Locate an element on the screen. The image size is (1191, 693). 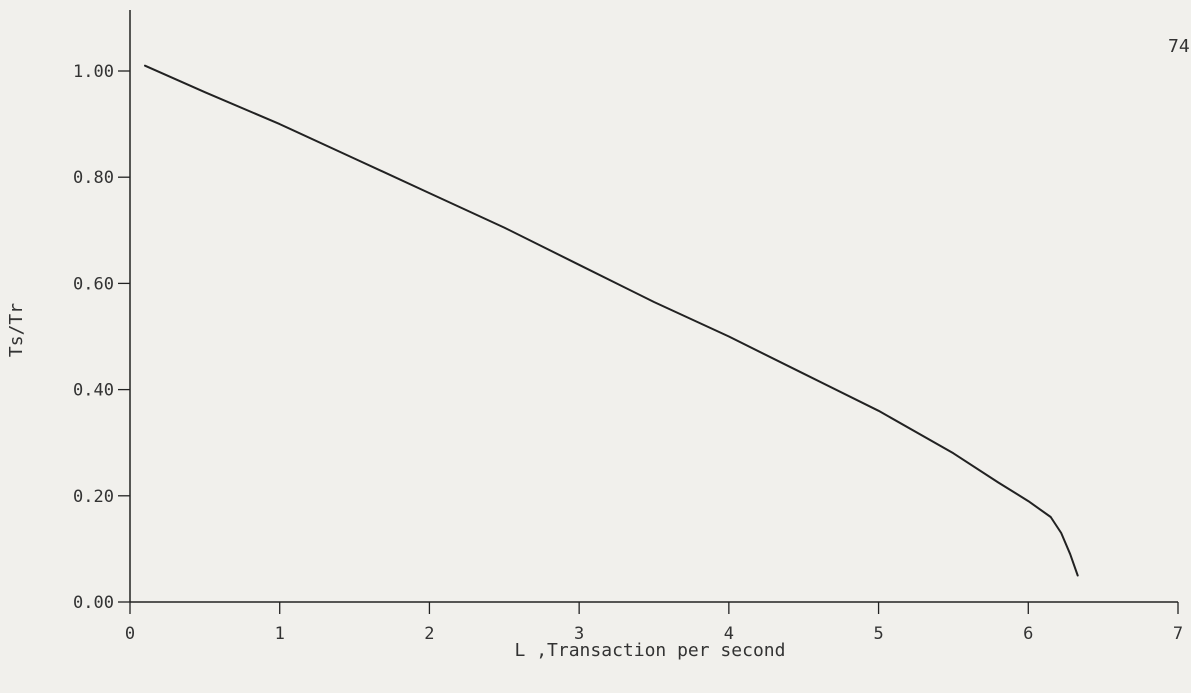
page-number: 74 is located at coordinates (1179, 46).